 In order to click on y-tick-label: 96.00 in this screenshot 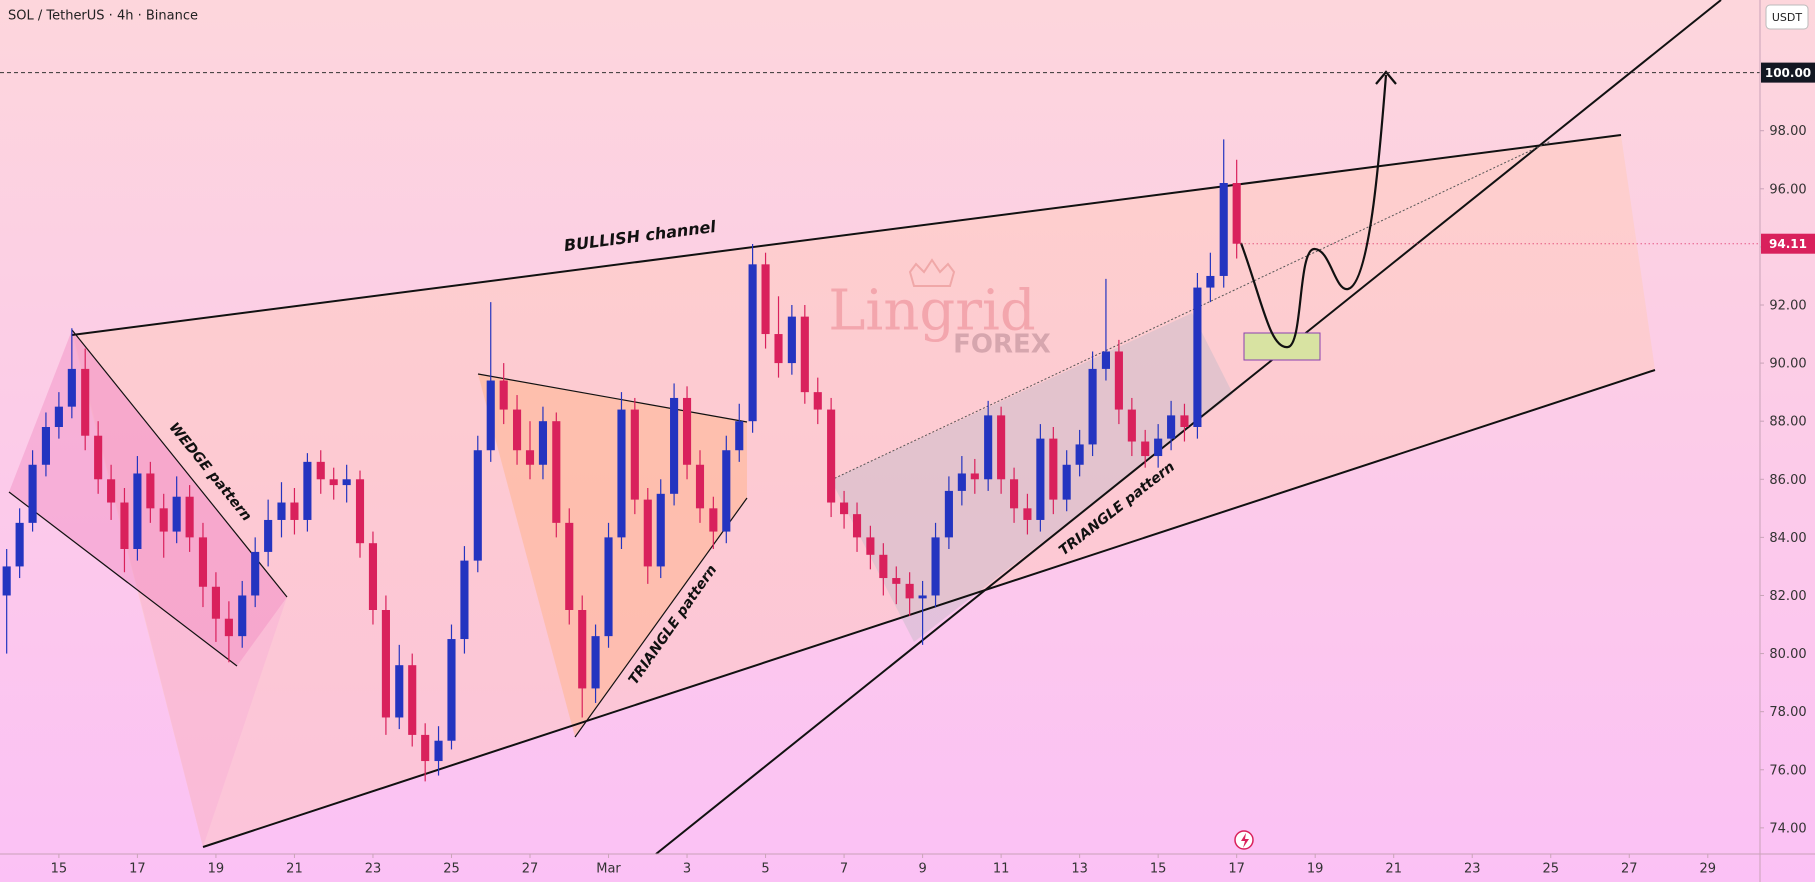, I will do `click(1787, 189)`.